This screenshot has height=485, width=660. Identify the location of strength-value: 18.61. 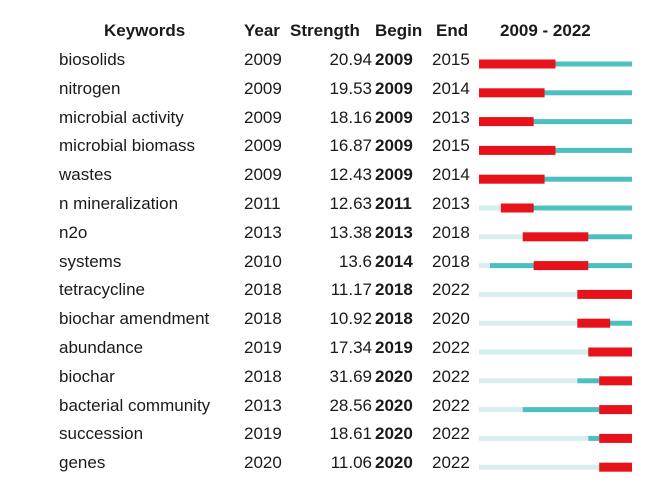
(350, 434).